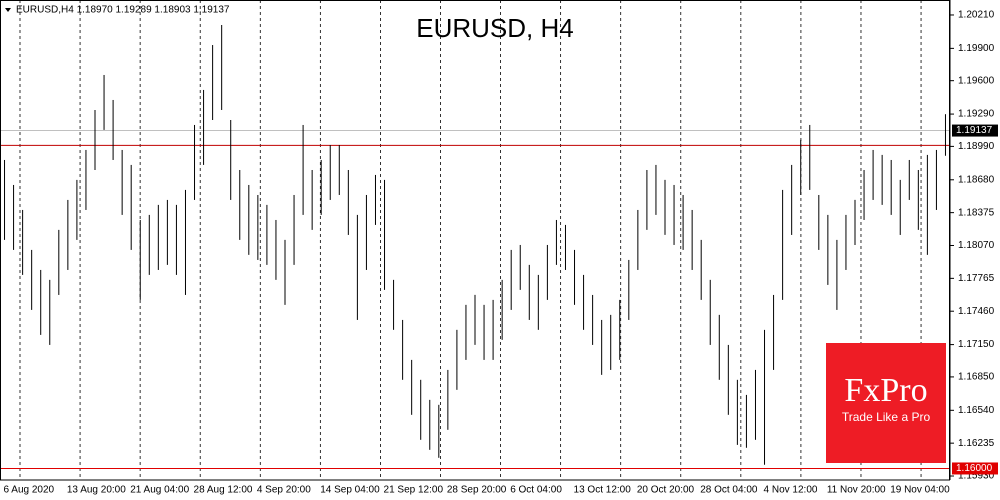 The image size is (1000, 500). What do you see at coordinates (603, 490) in the screenshot?
I see `x-tick-label: 13 Oct 12:00` at bounding box center [603, 490].